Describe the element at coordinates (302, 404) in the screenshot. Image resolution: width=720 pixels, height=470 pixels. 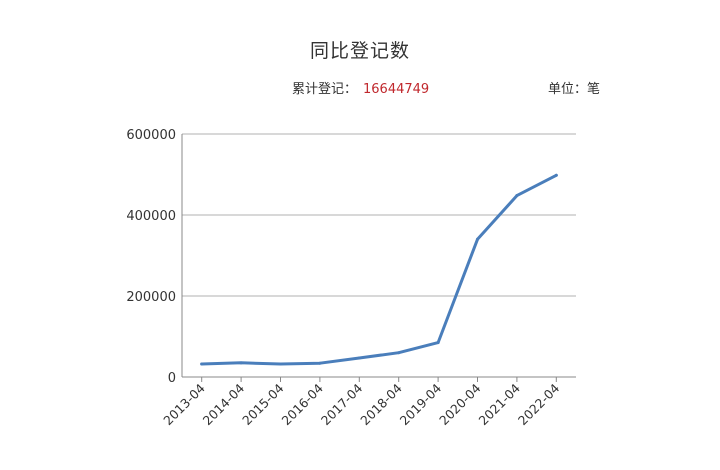
I see `x-tick-label: 2016-04` at that location.